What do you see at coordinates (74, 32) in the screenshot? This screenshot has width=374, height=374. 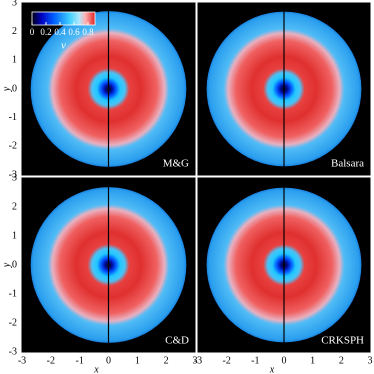 I see `colorbar-tick-label: 0.6` at bounding box center [74, 32].